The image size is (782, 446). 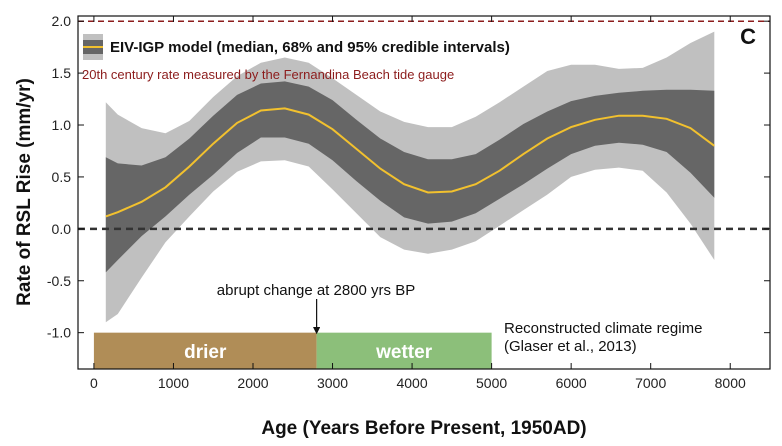 What do you see at coordinates (730, 383) in the screenshot?
I see `x-tick-label: 8000` at bounding box center [730, 383].